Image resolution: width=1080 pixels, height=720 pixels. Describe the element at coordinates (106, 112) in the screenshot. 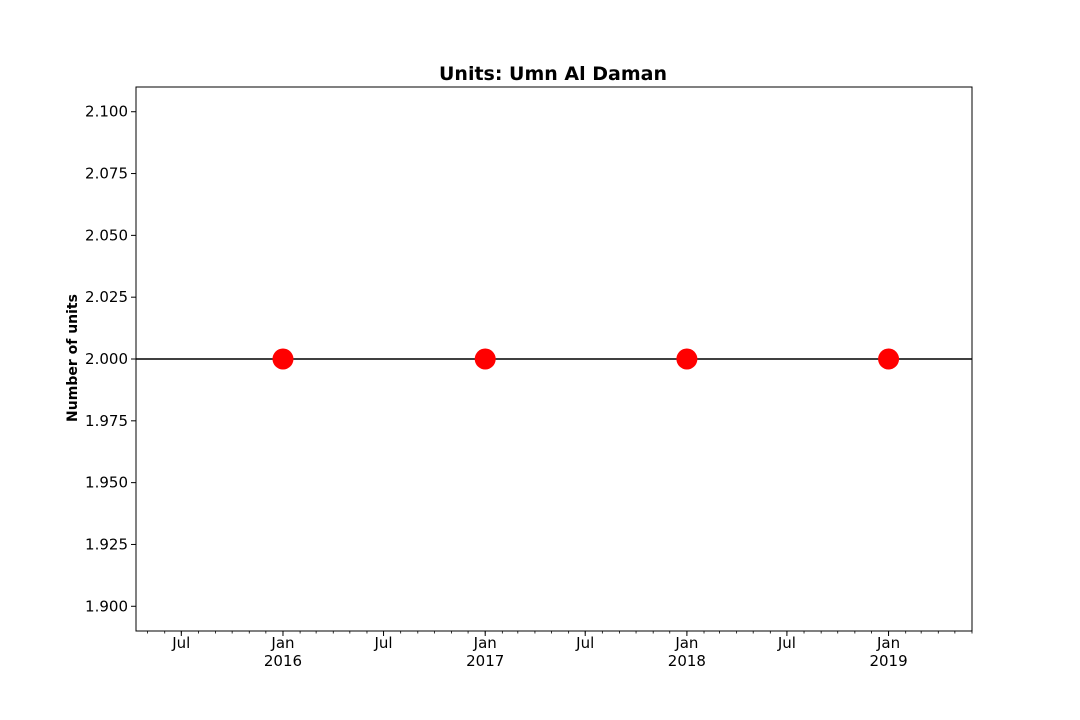

I see `y-tick-label: 2.100` at that location.